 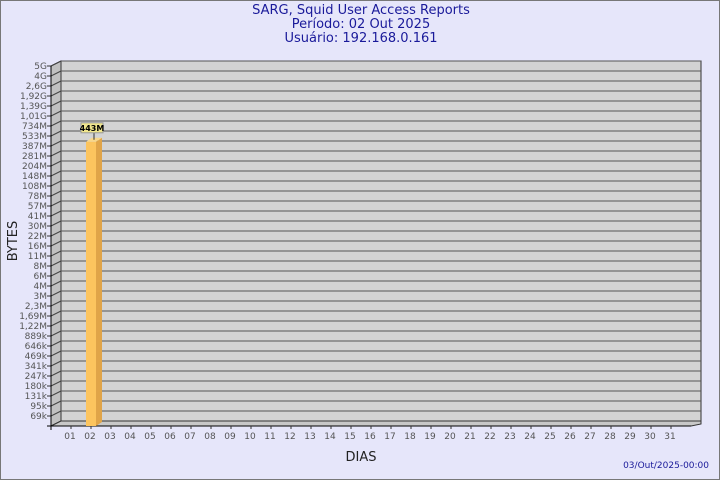 I want to click on y-tick-label: 6M, so click(x=41, y=277).